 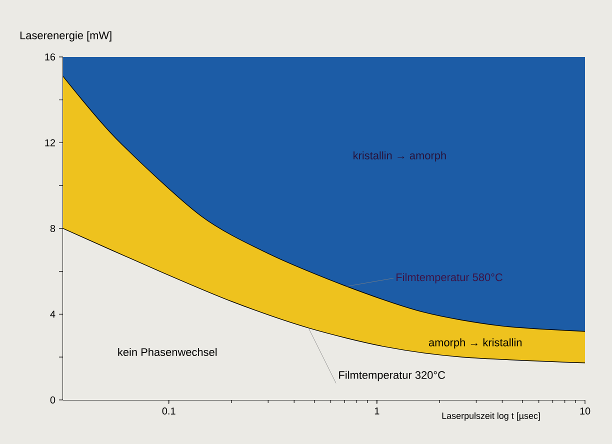 What do you see at coordinates (400, 156) in the screenshot?
I see `annotation: kristallin → amorph` at bounding box center [400, 156].